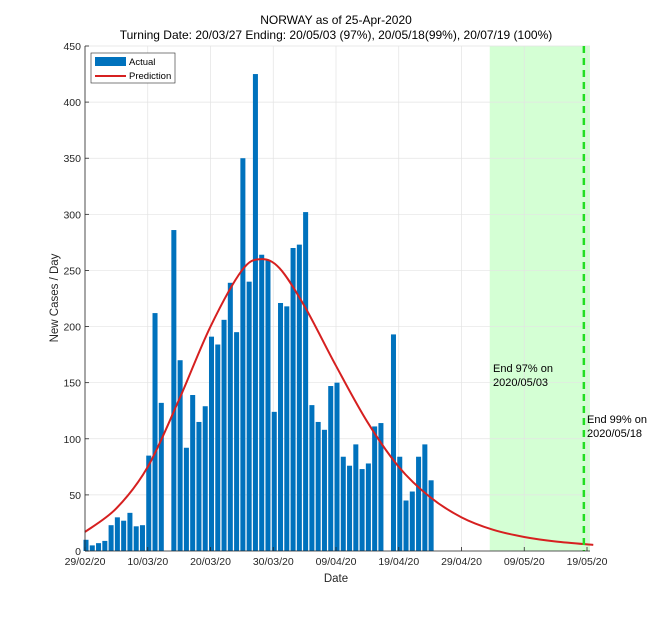  Describe the element at coordinates (85, 562) in the screenshot. I see `x-tick-label: 29/02/20` at that location.